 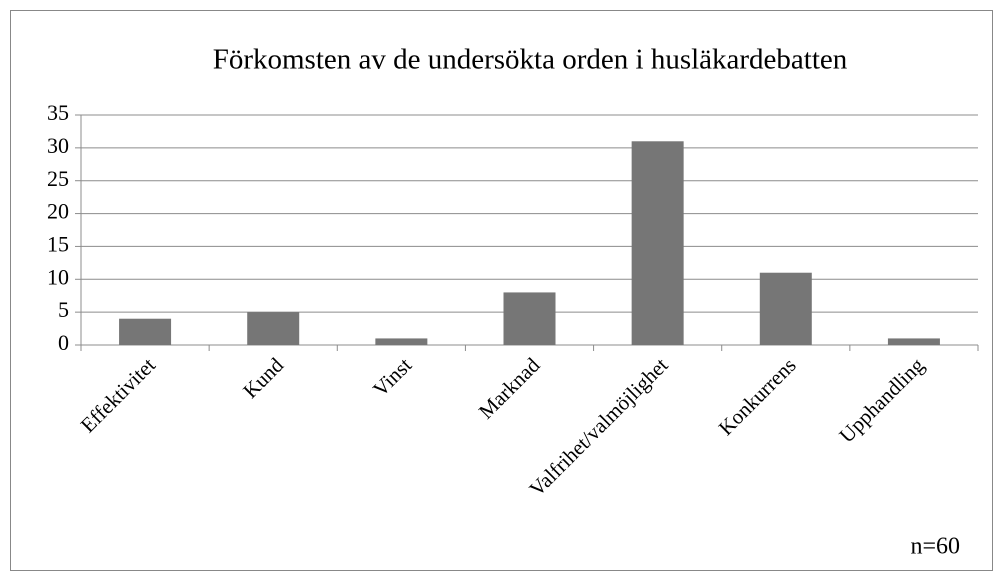 What do you see at coordinates (58, 178) in the screenshot?
I see `y-tick-label: 25` at bounding box center [58, 178].